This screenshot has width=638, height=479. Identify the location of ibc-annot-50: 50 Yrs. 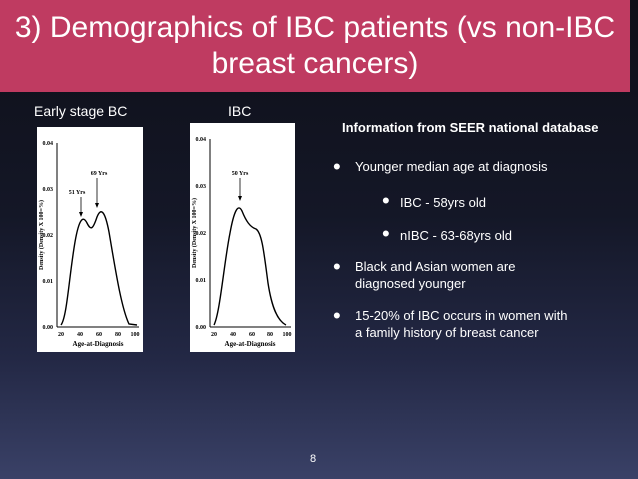
(240, 174).